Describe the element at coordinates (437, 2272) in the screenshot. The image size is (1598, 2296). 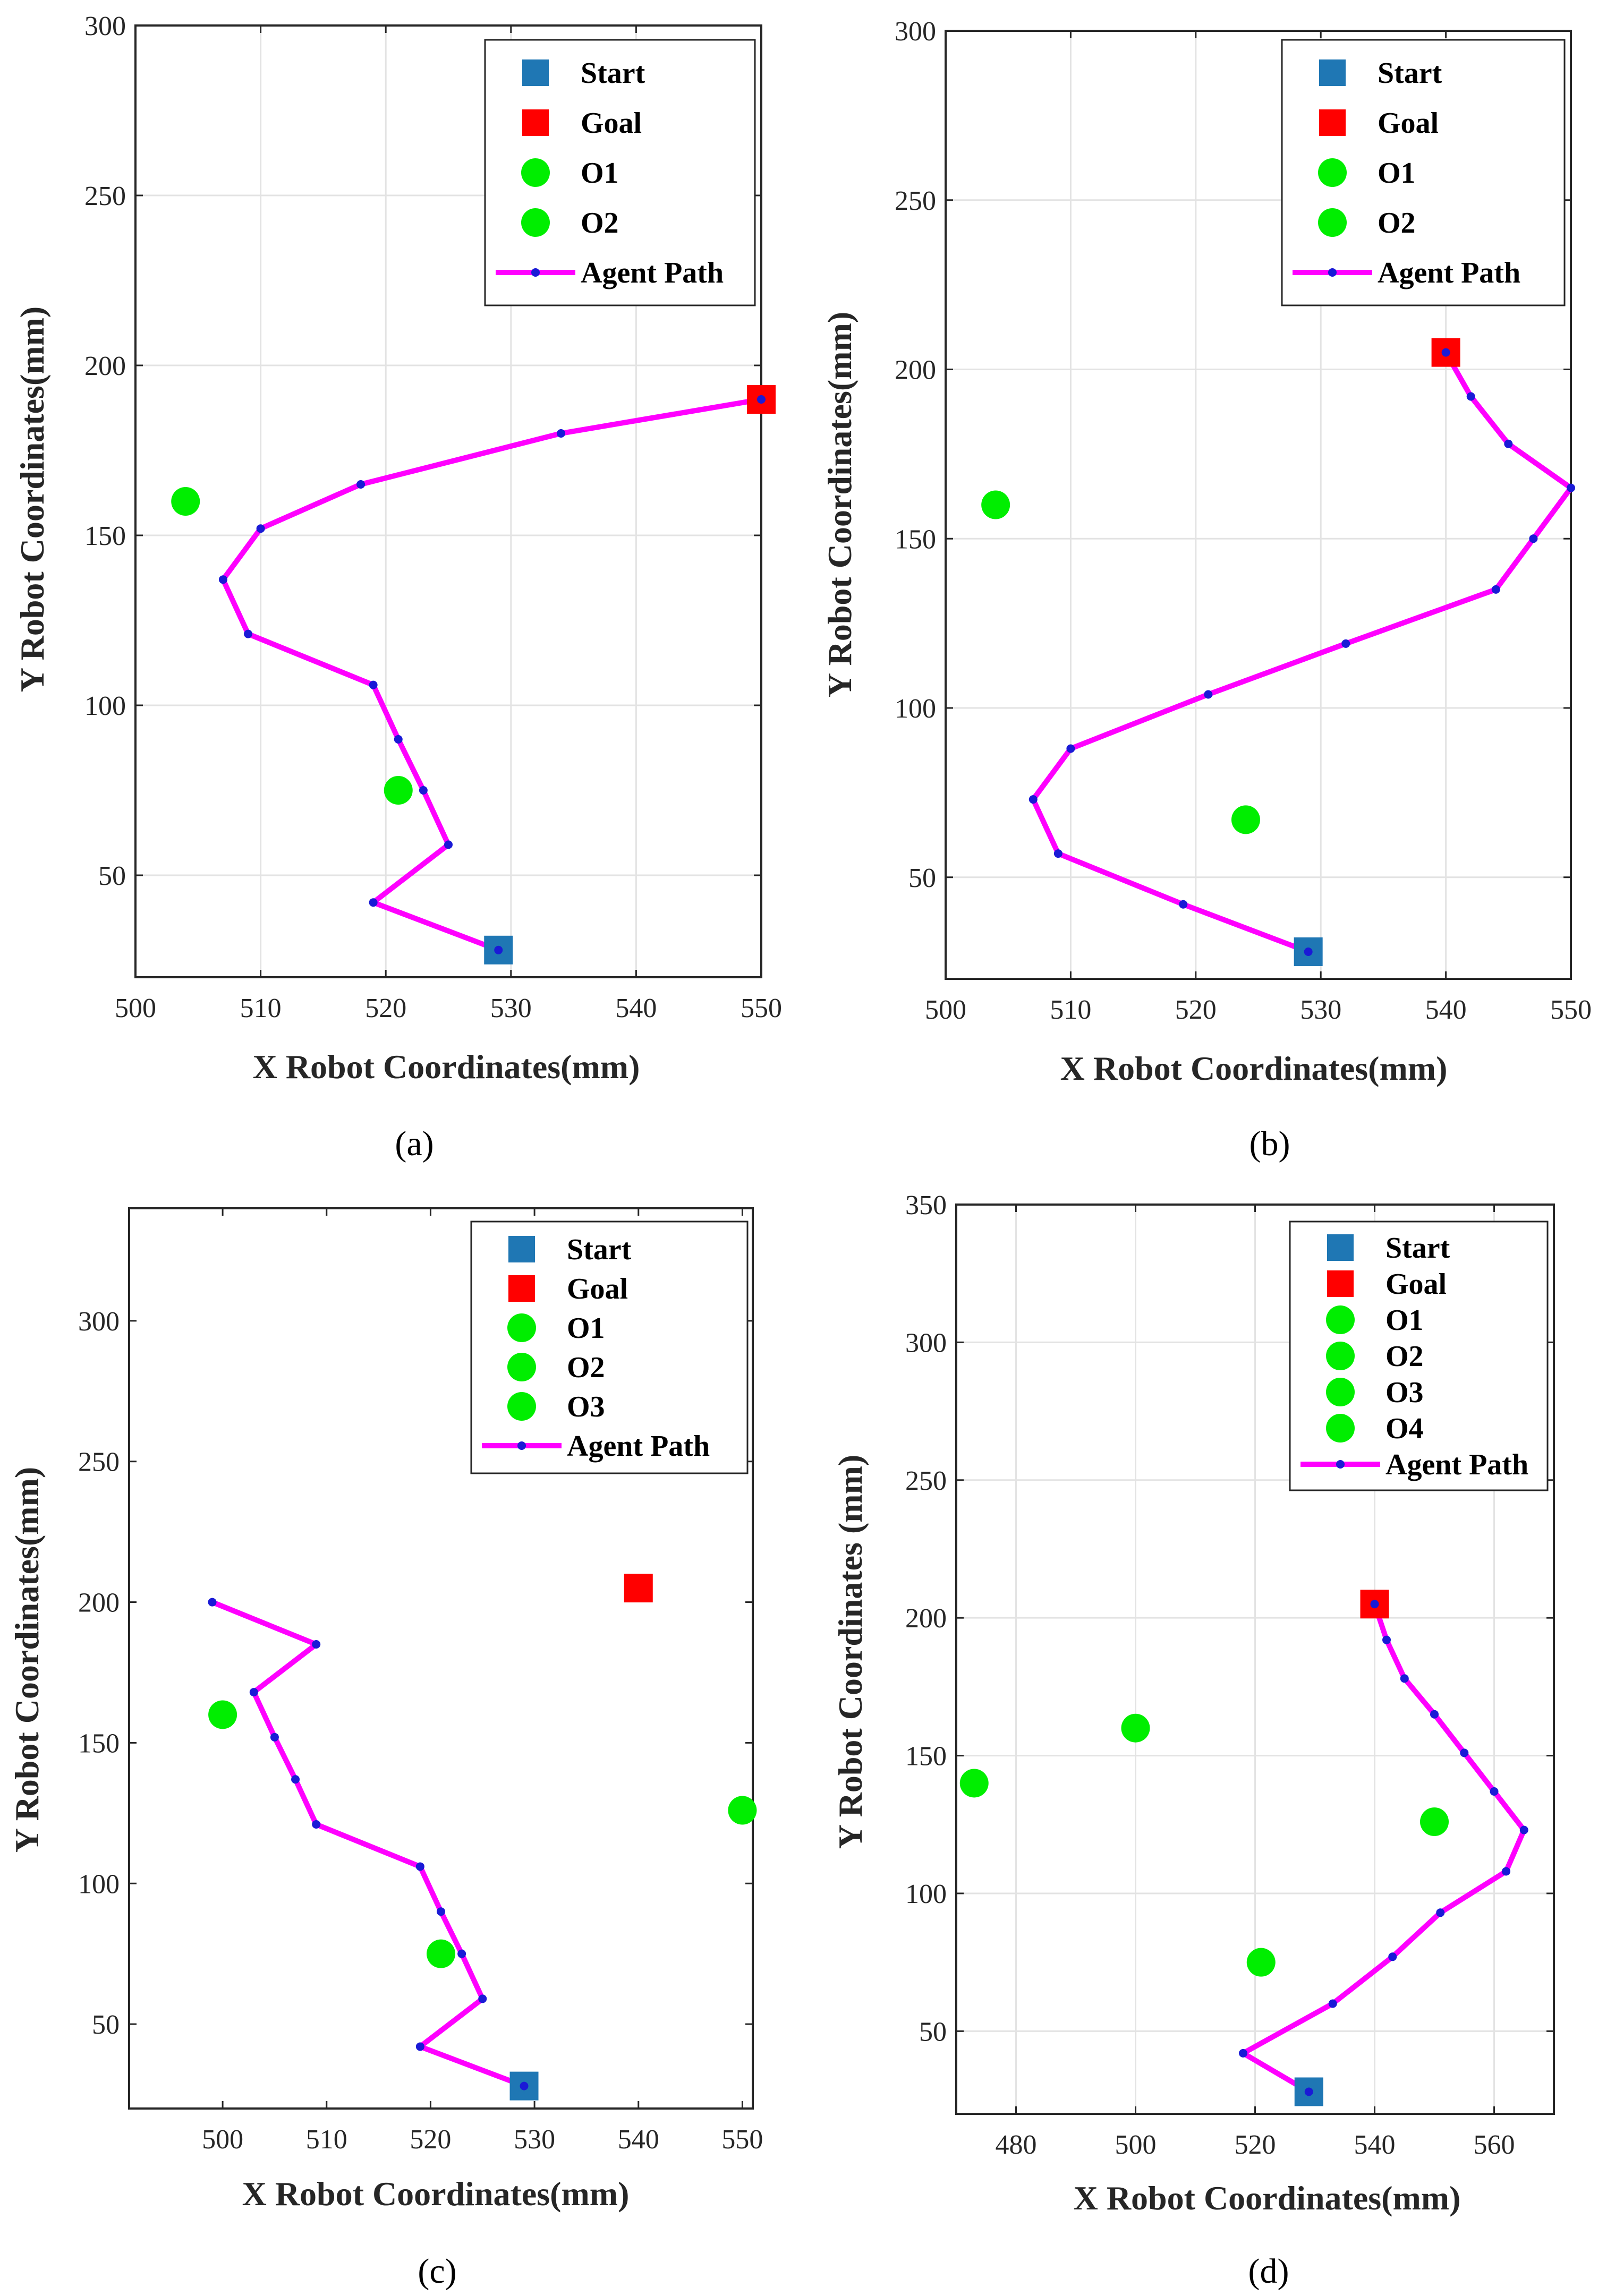
I see `panel-caption: (c)` at that location.